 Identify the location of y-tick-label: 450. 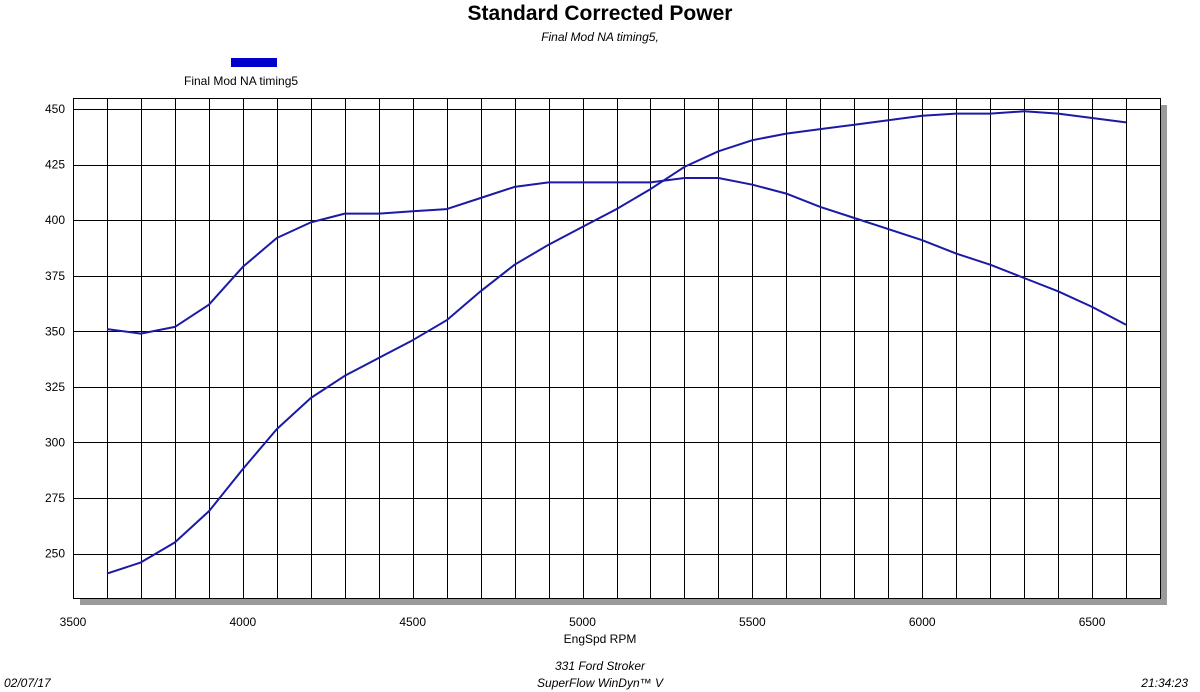
(55, 109).